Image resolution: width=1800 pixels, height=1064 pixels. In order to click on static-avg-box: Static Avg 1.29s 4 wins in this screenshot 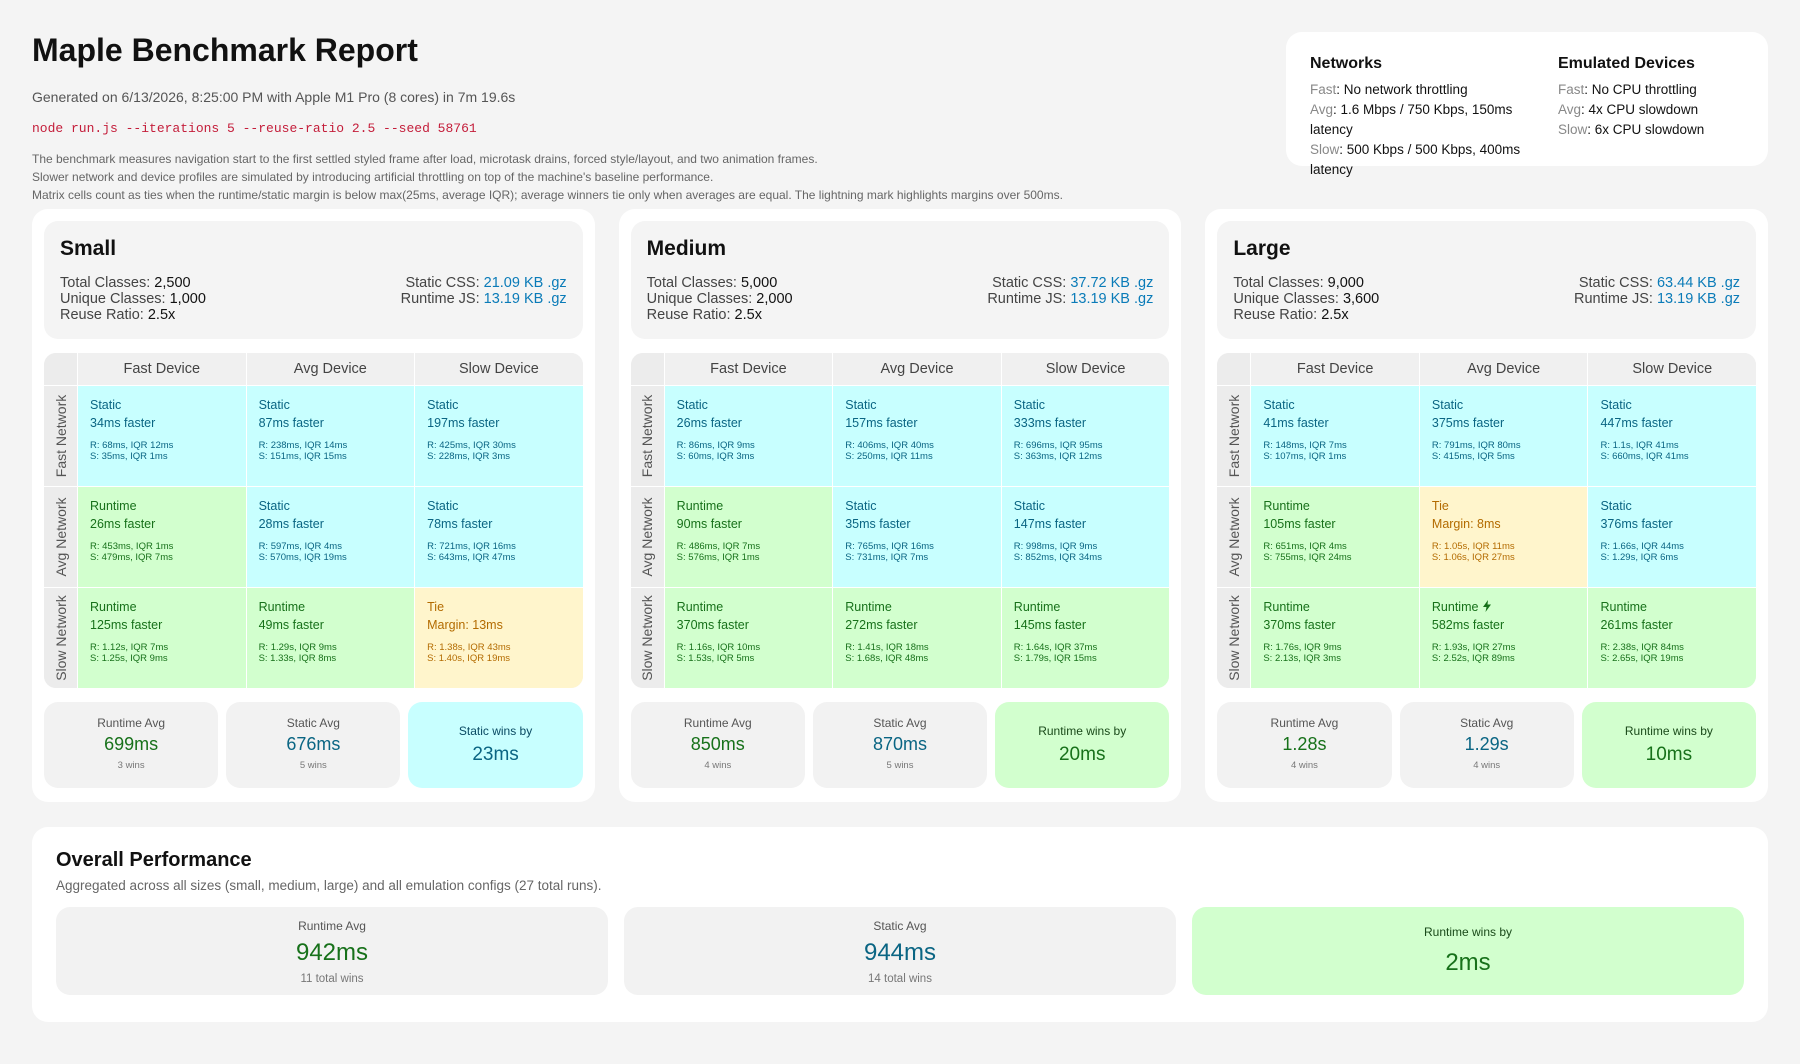, I will do `click(1486, 745)`.